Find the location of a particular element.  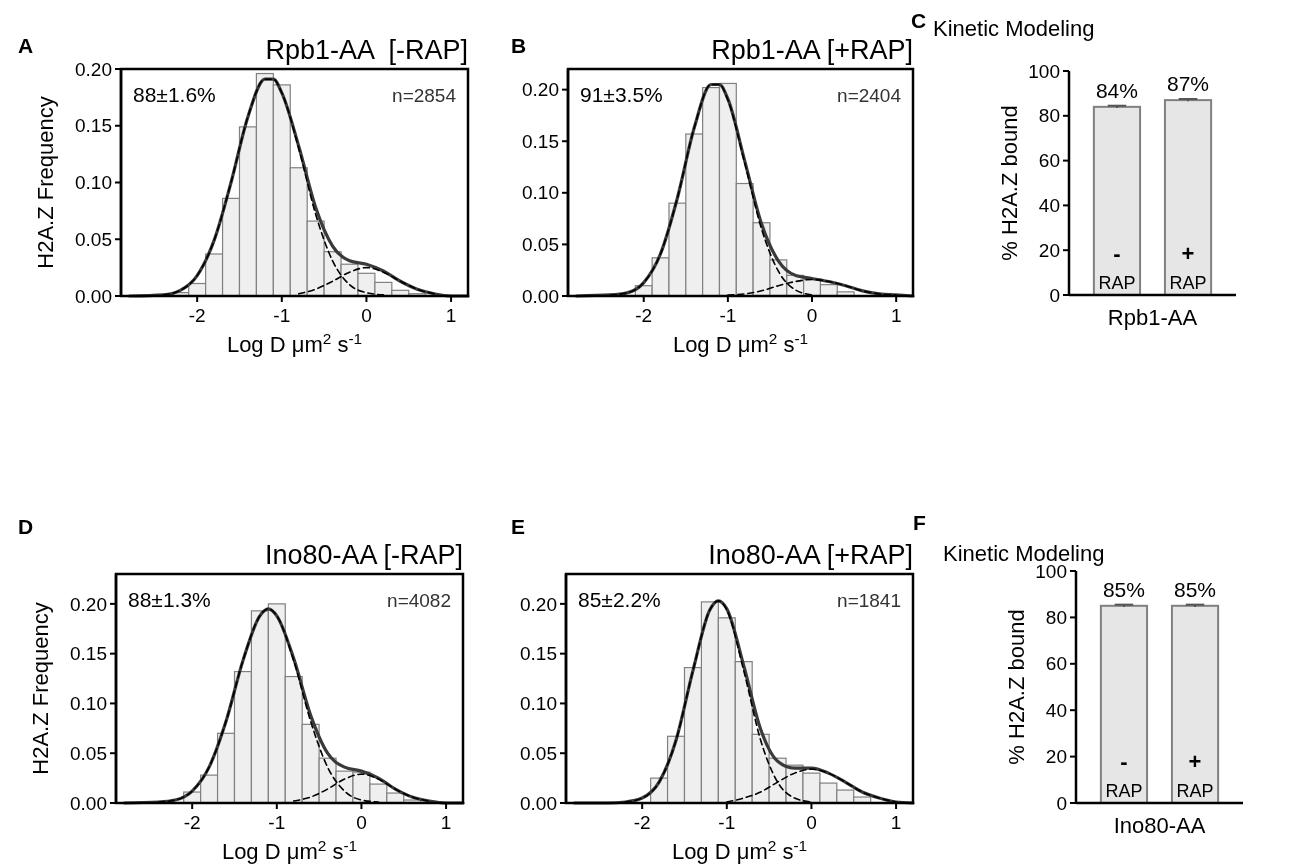

chart-title: Ino80-AA [-RAP] is located at coordinates (363, 555).